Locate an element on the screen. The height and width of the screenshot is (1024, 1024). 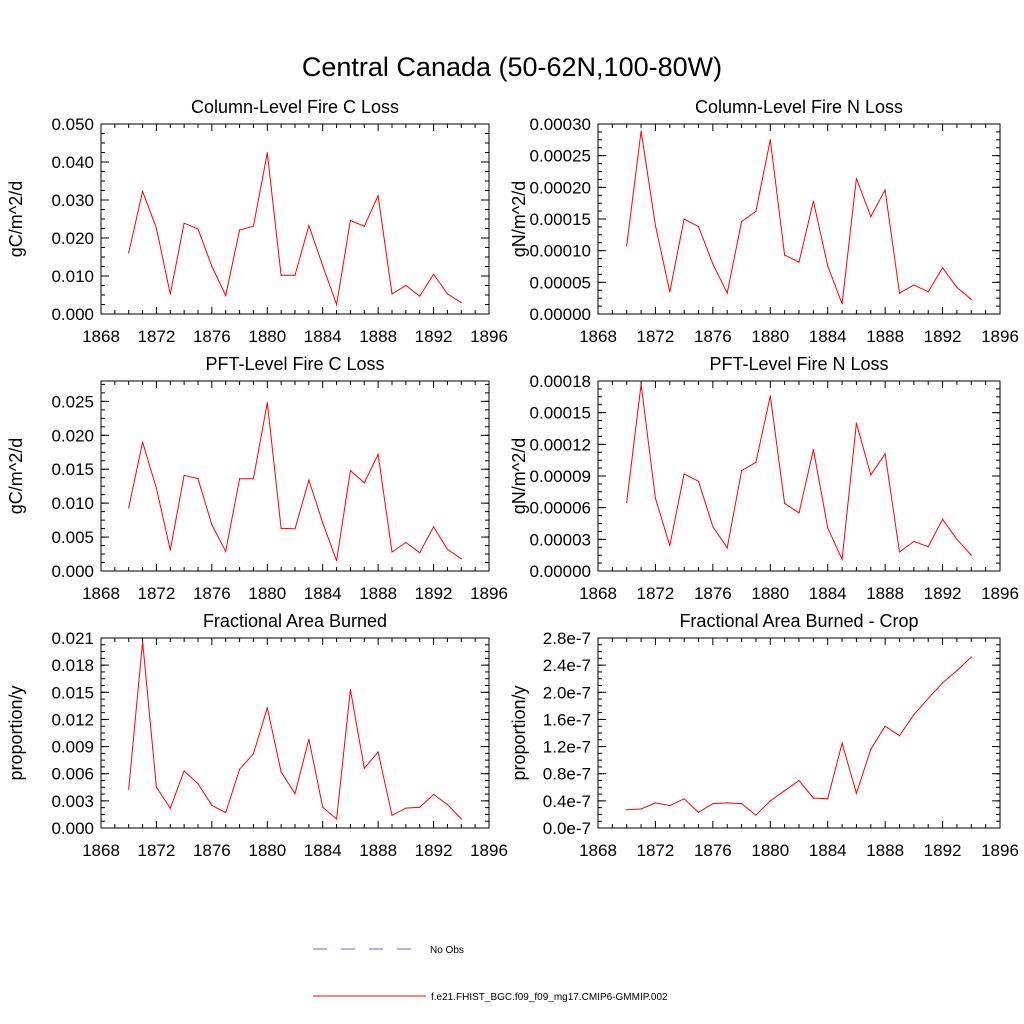
y-tick-label: 0.00000 is located at coordinates (560, 314).